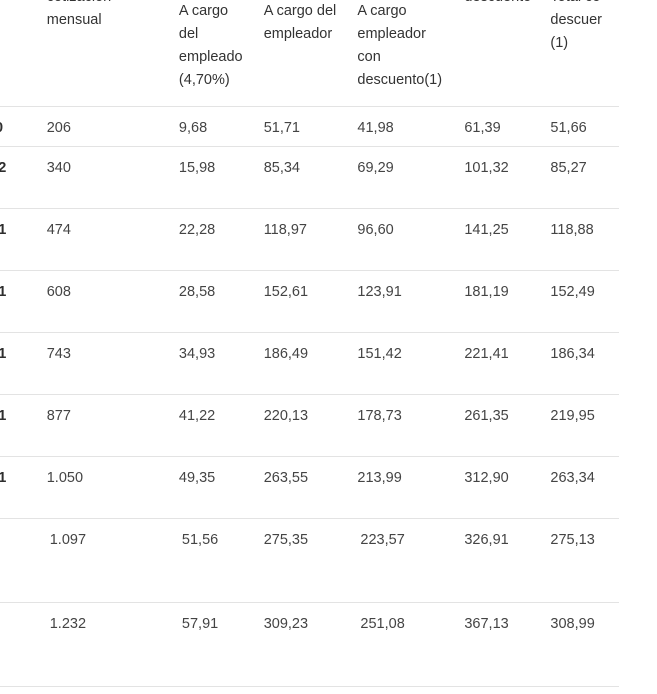 This screenshot has height=694, width=657. Describe the element at coordinates (572, 540) in the screenshot. I see `cell-text: 275,13` at that location.